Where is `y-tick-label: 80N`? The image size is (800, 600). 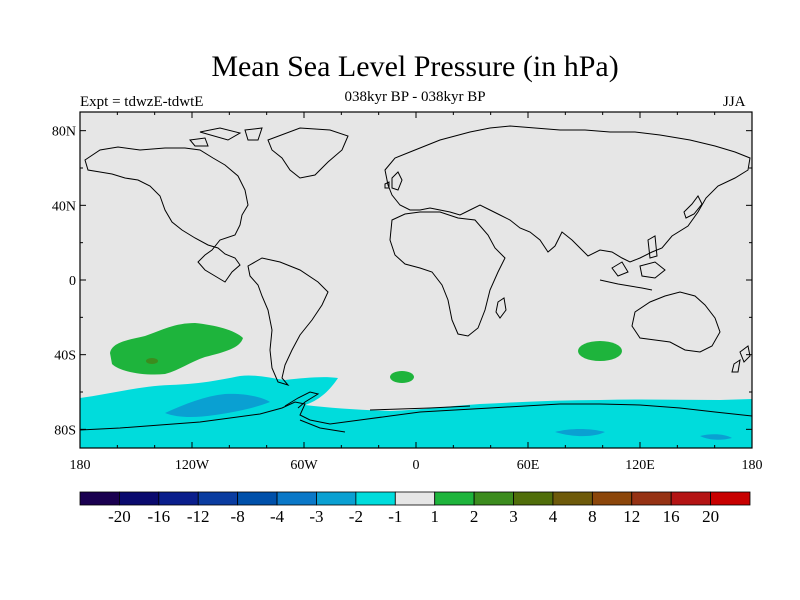
y-tick-label: 80N is located at coordinates (64, 132).